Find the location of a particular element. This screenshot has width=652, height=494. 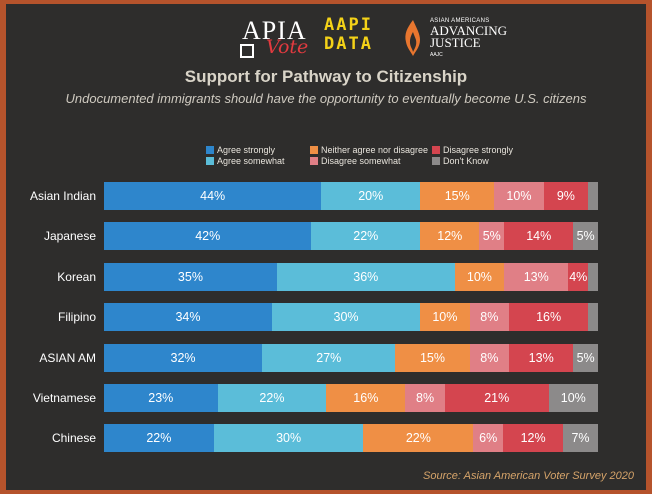

legend-label: Agree strongly is located at coordinates (246, 149).